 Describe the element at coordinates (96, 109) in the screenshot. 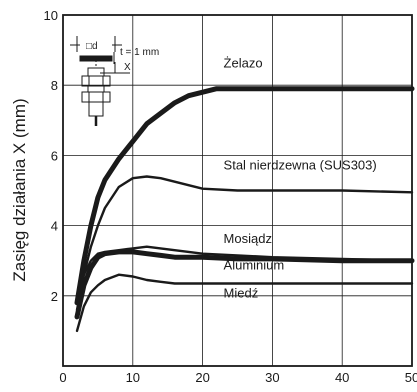

I see `sensor-body` at that location.